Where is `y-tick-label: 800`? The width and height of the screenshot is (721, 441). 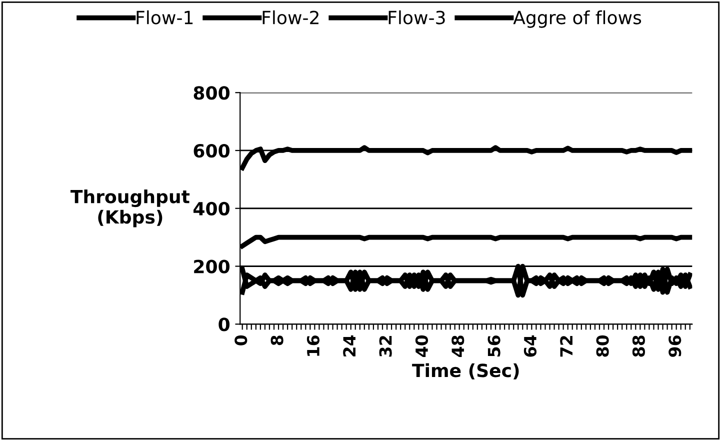 y-tick-label: 800 is located at coordinates (212, 93).